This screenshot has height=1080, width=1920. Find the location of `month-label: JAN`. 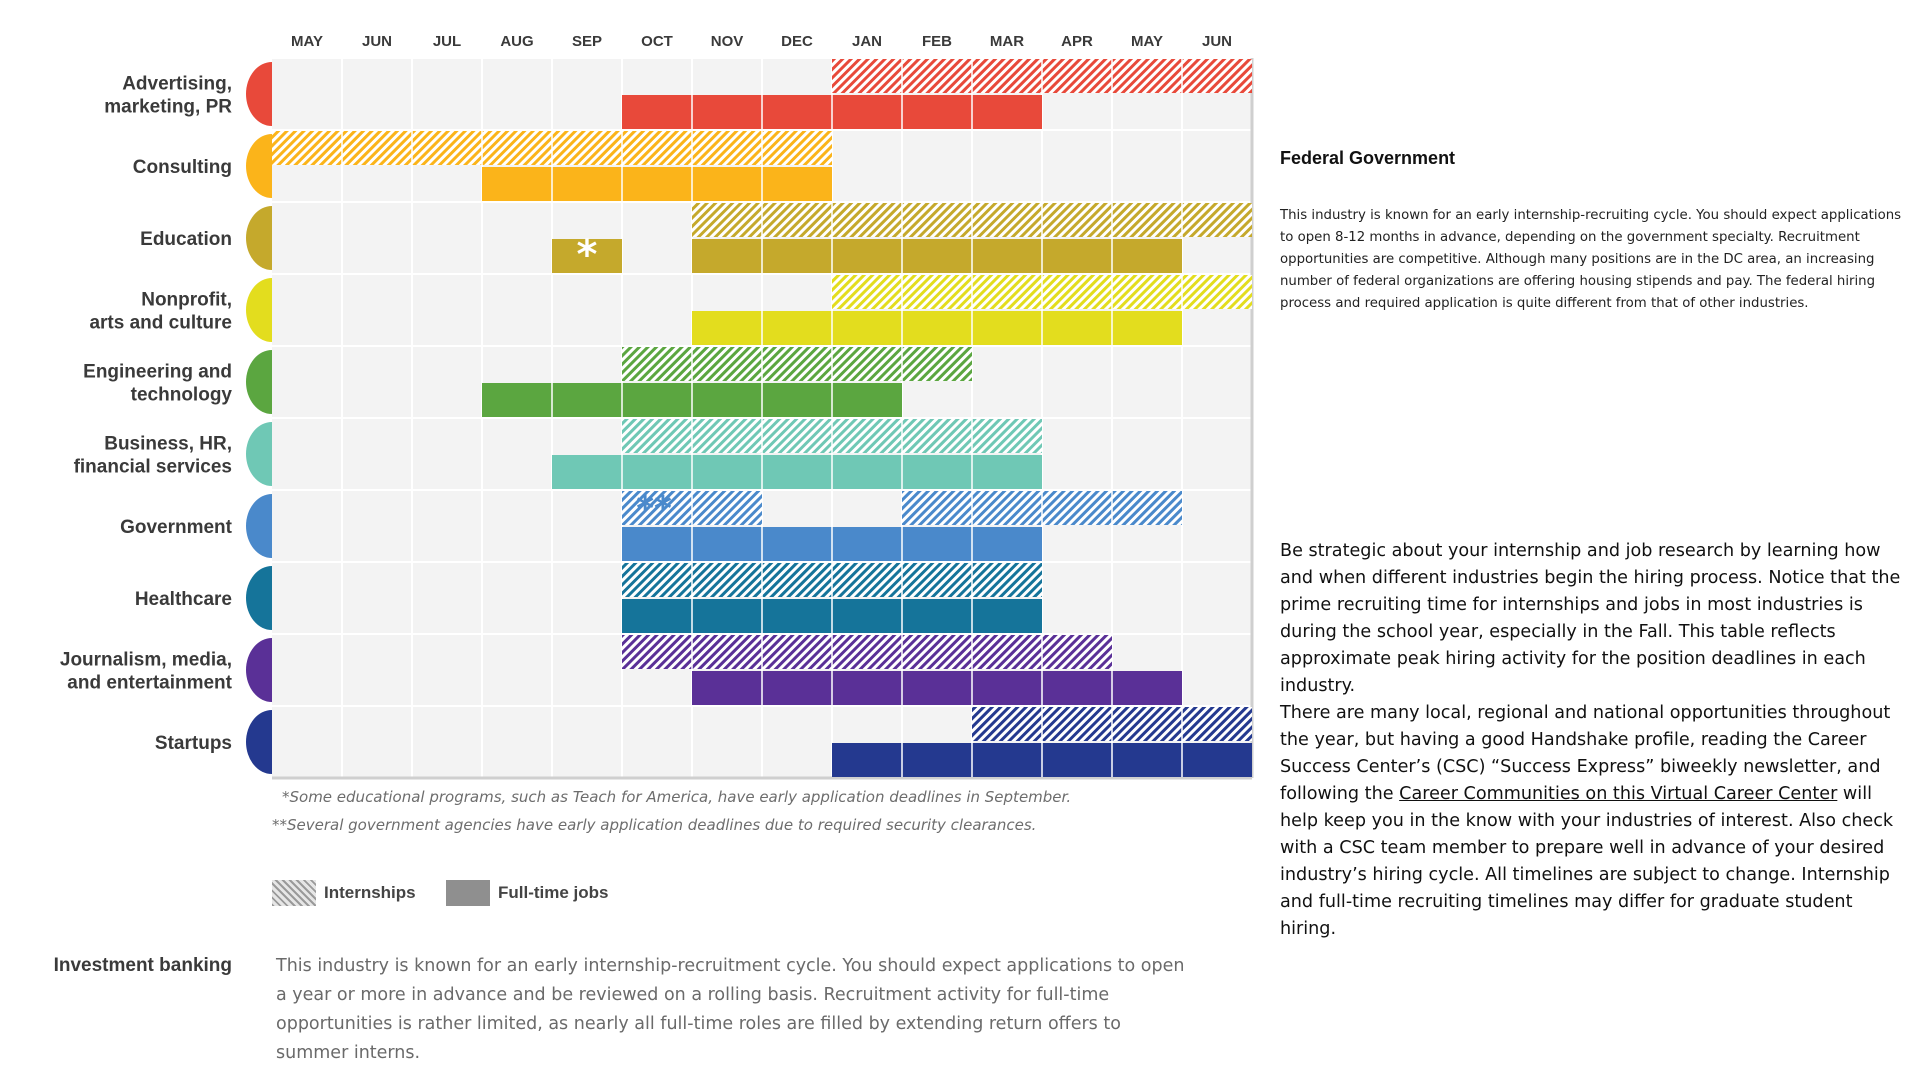

month-label: JAN is located at coordinates (867, 41).